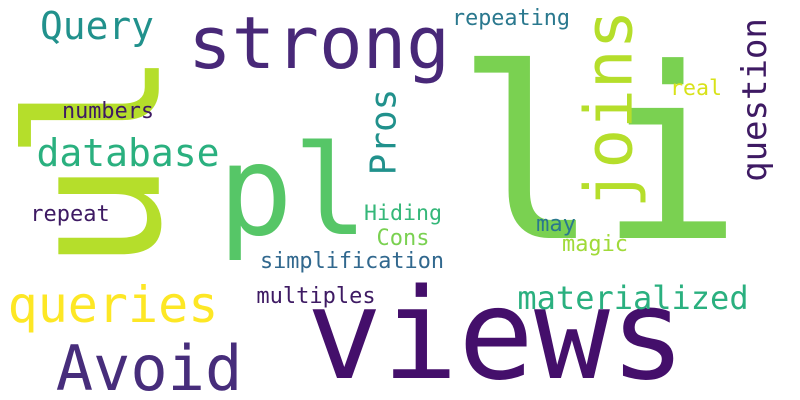 The height and width of the screenshot is (400, 800). Describe the element at coordinates (403, 214) in the screenshot. I see `word-hiding: Hiding` at that location.